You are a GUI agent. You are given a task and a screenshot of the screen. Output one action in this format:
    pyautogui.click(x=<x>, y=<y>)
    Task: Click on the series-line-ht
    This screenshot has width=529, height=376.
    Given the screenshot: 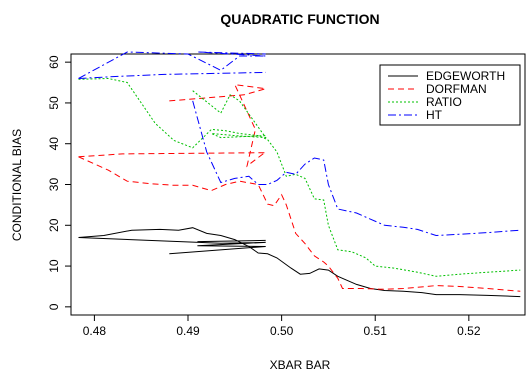 What is the action you would take?
    pyautogui.click(x=172, y=75)
    